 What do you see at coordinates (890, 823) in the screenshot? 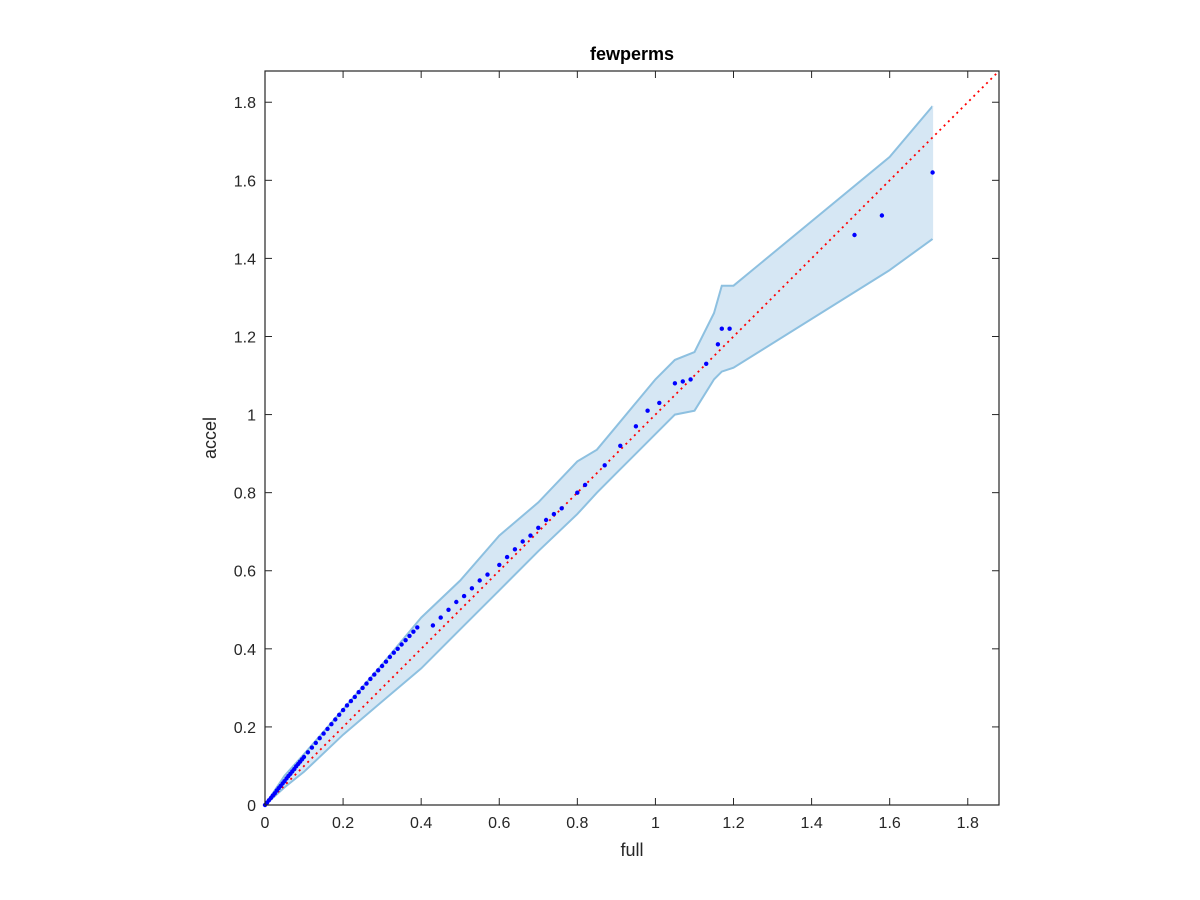
I see `x-tick-label: 1.6` at bounding box center [890, 823].